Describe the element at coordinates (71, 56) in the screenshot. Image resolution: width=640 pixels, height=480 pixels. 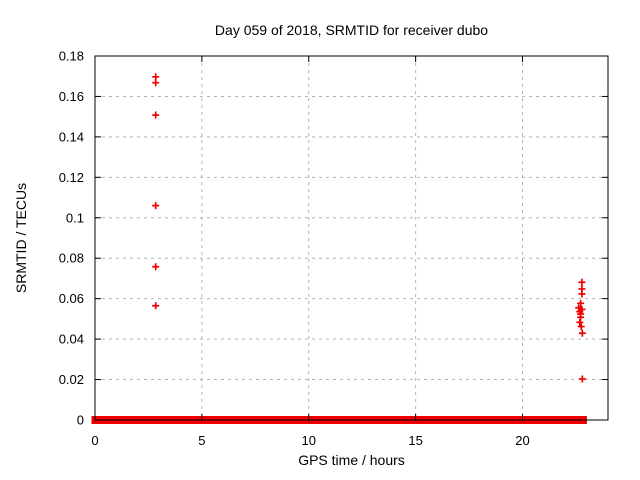
I see `y-tick-label: 0.18` at that location.